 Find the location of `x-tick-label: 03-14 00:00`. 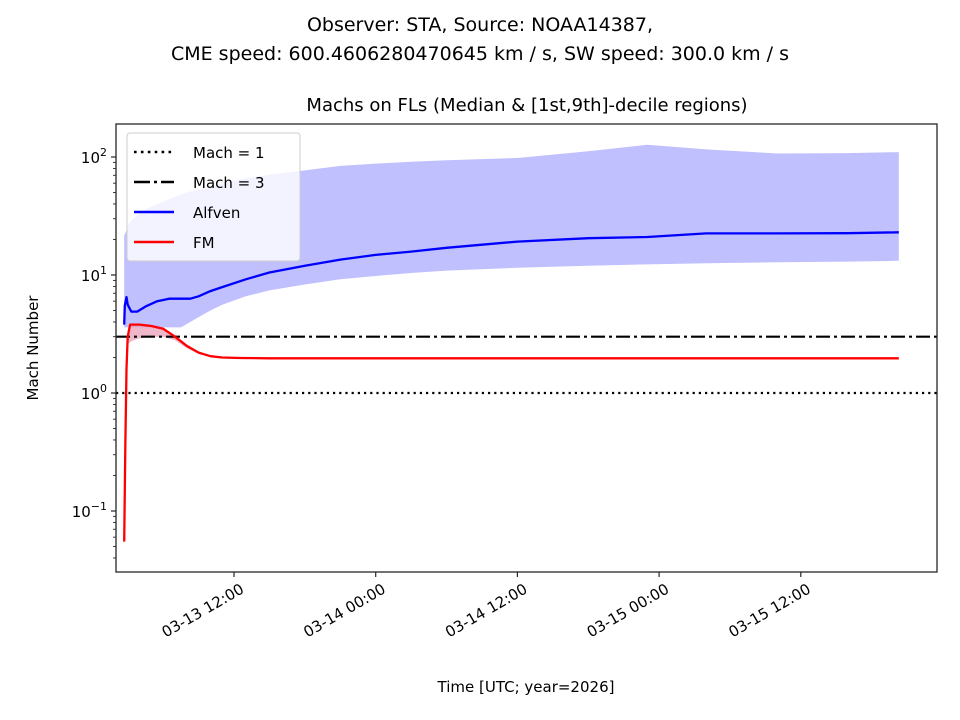

x-tick-label: 03-14 00:00 is located at coordinates (344, 610).